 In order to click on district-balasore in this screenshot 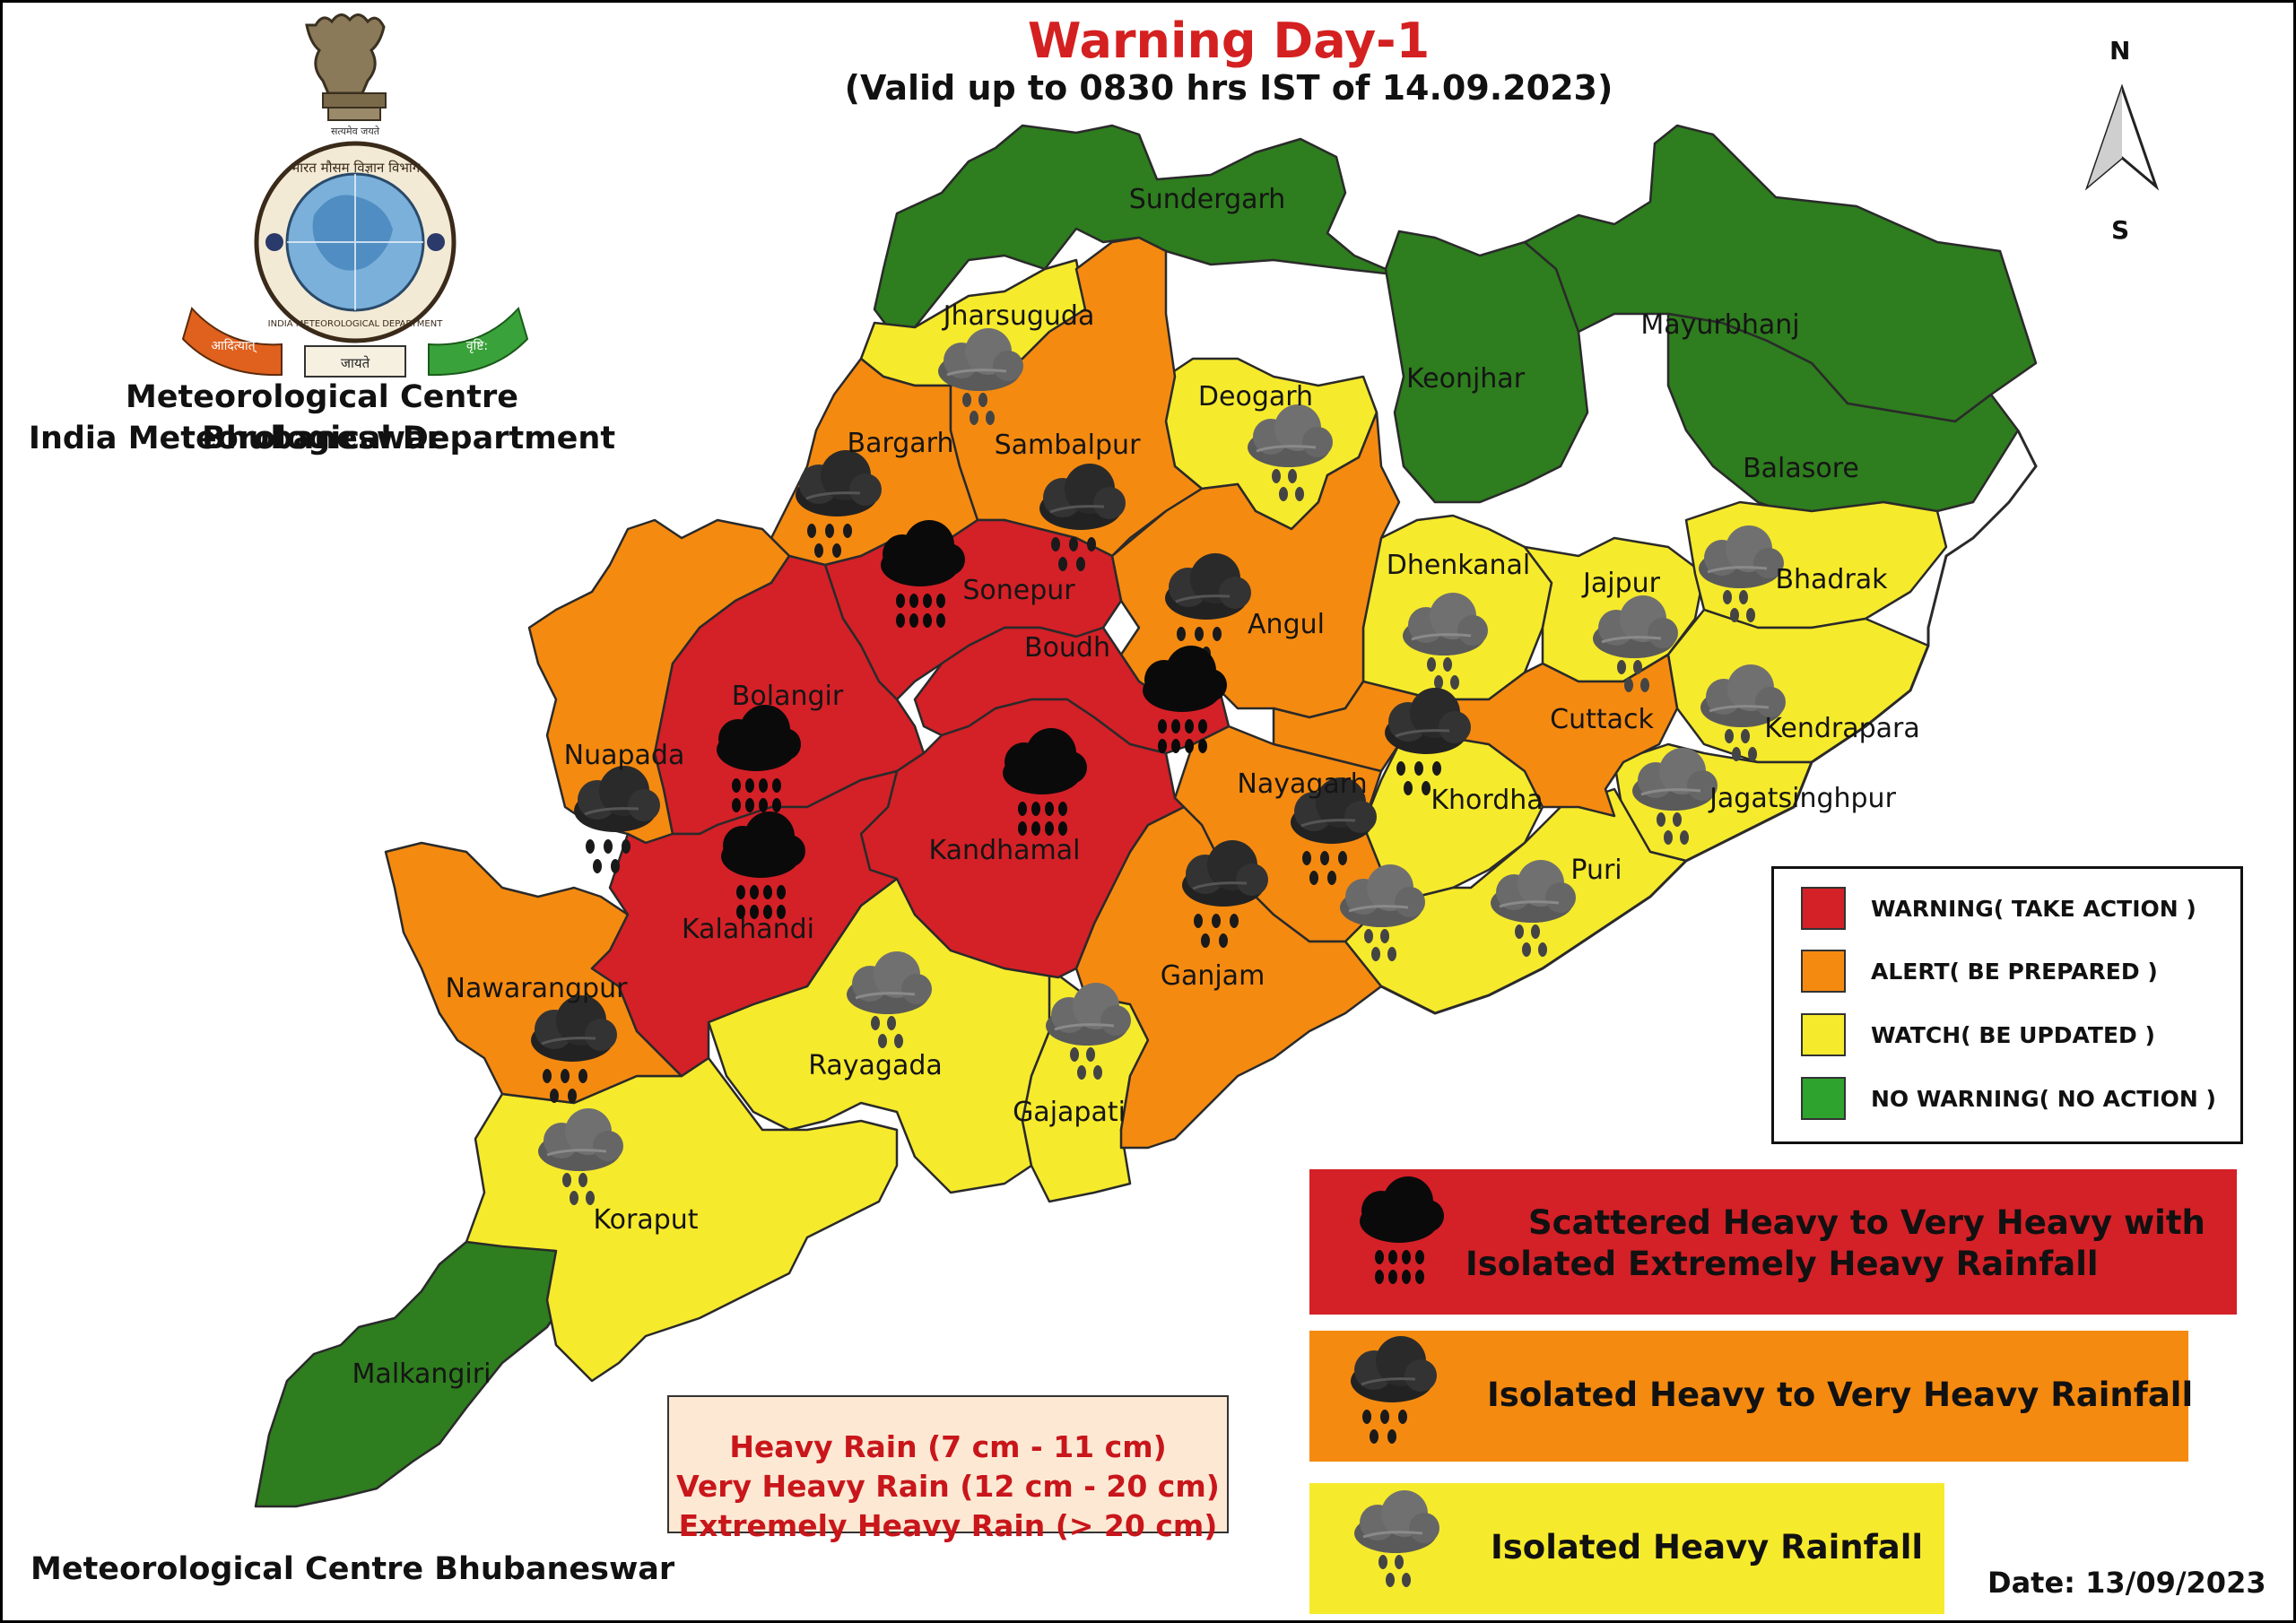, I will do `click(1843, 417)`.